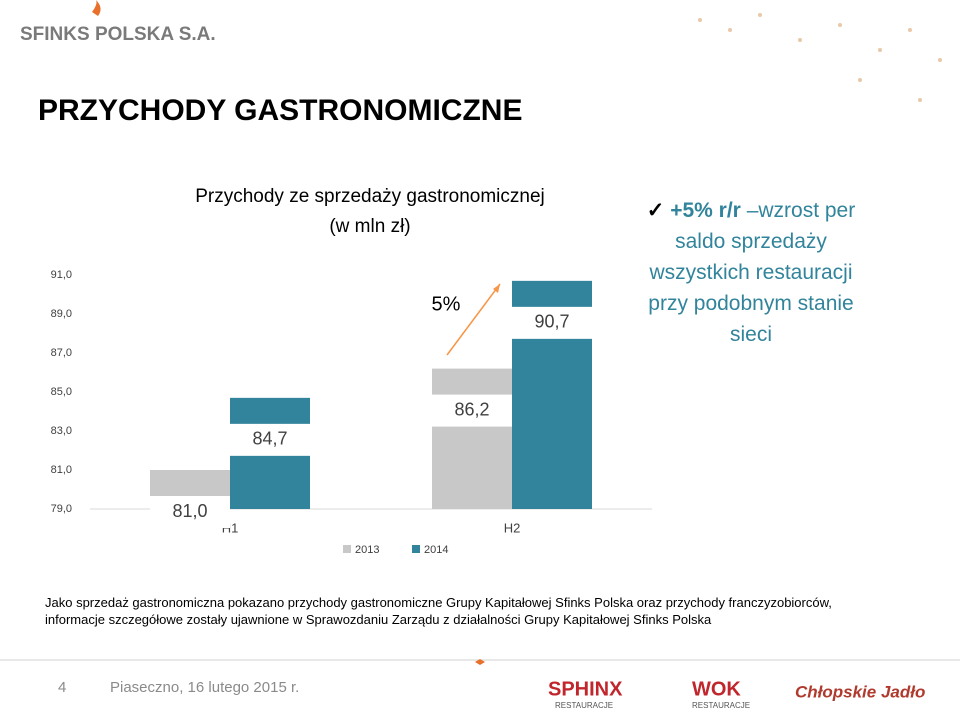  I want to click on y-tick-label: 85,0, so click(61, 392).